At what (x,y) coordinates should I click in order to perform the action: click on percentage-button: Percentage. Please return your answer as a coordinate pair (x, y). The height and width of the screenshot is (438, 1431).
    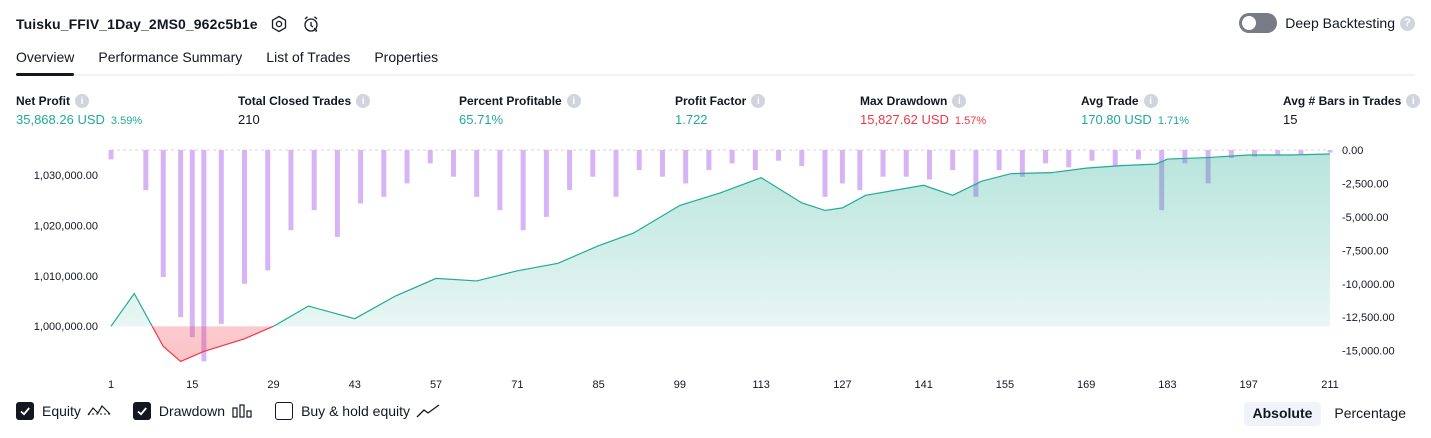
    Looking at the image, I should click on (1370, 413).